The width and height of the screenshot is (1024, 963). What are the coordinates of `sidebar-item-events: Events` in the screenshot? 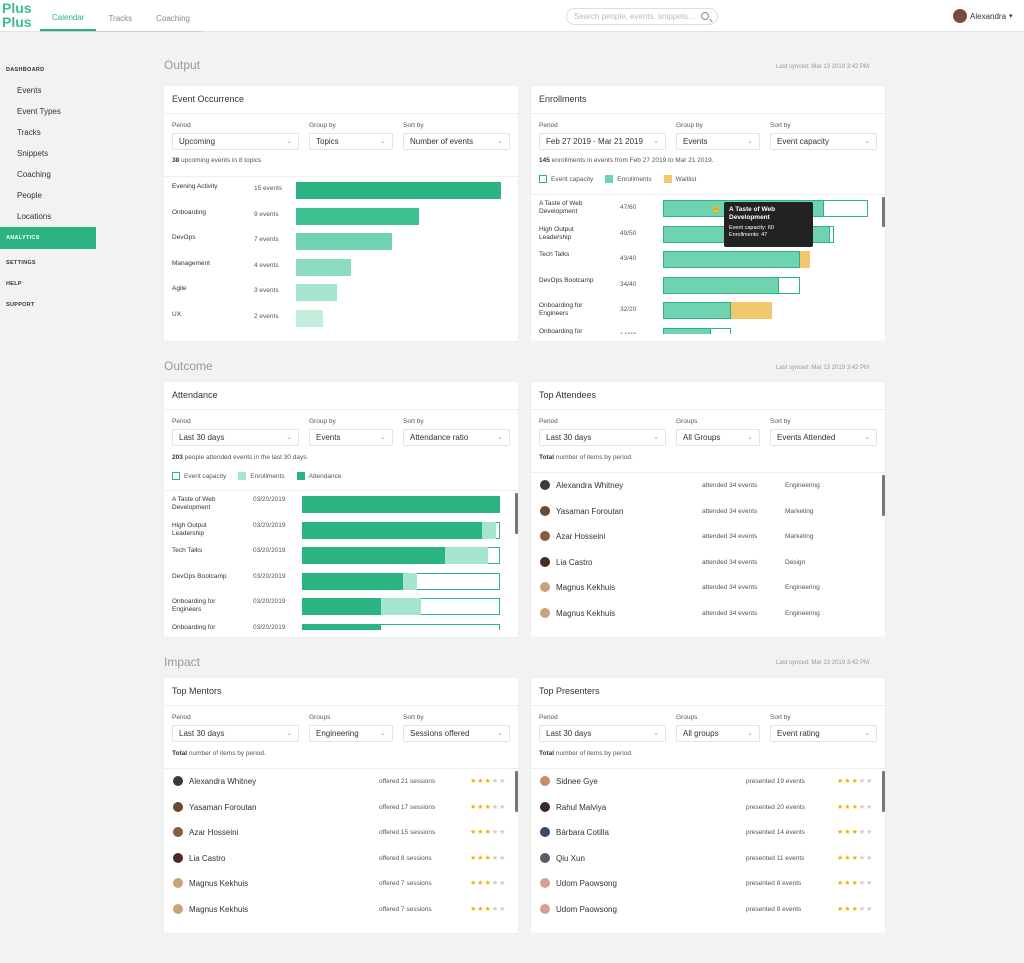 It's located at (29, 90).